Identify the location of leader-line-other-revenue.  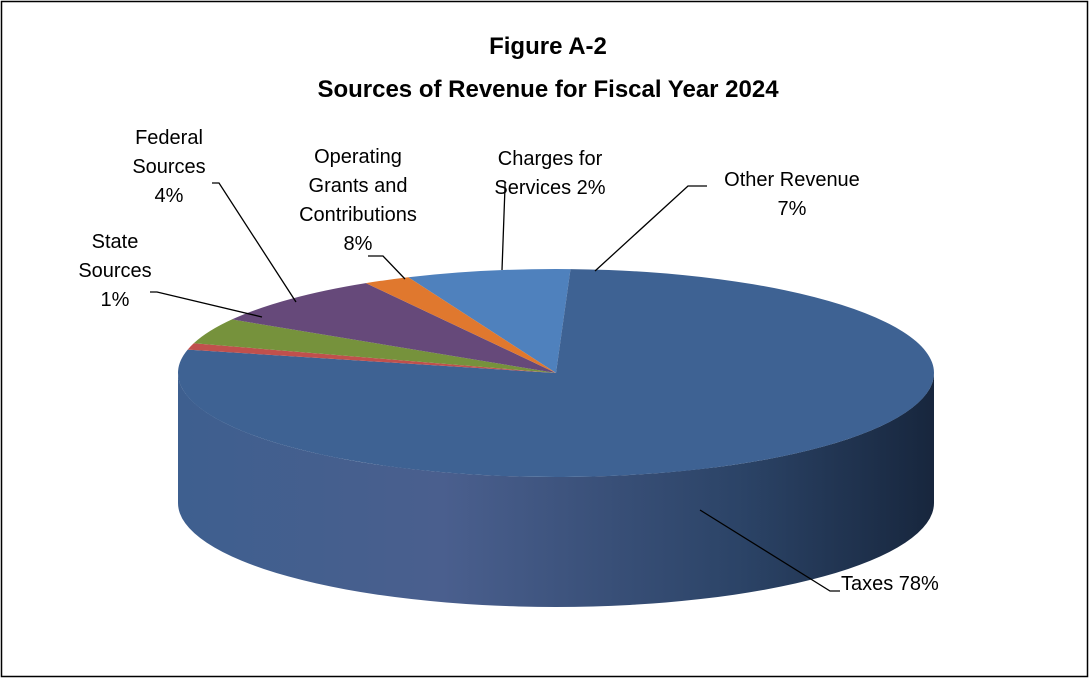
(650, 228).